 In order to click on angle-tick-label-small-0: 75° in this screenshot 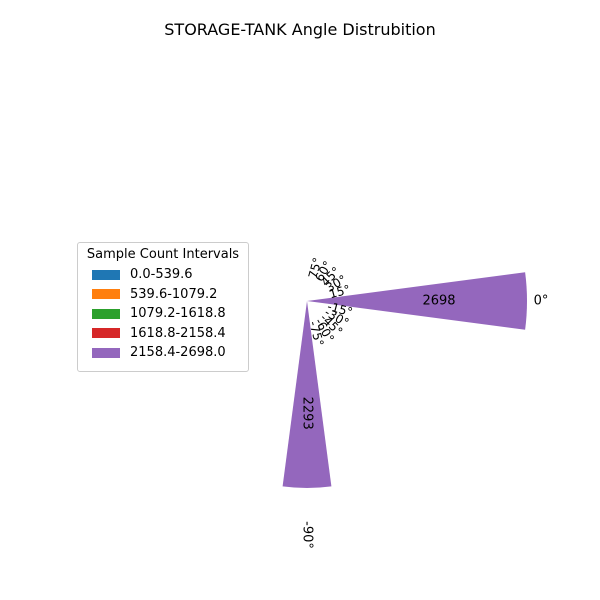, I will do `click(315, 268)`.